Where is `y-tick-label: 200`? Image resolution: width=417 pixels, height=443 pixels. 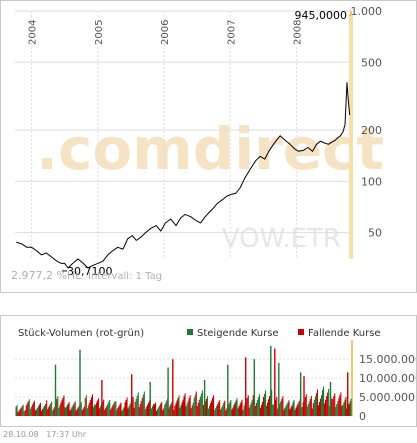 y-tick-label: 200 is located at coordinates (371, 130).